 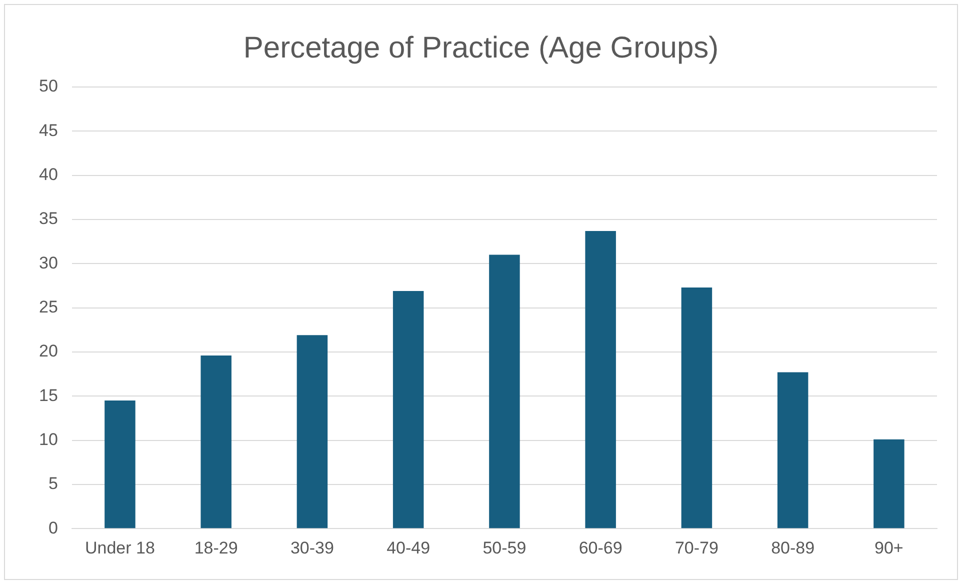 What do you see at coordinates (481, 47) in the screenshot?
I see `chart-title: Percetage of Practice (Age Groups)` at bounding box center [481, 47].